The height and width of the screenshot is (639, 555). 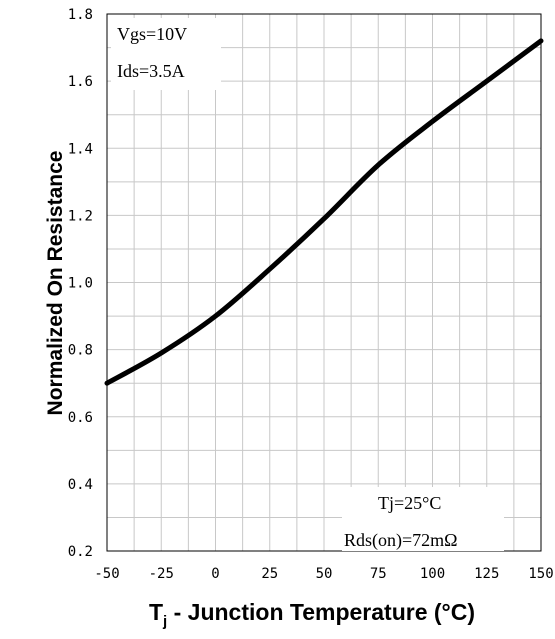 I want to click on x-tick-labels: -50 -25 0 25 50 75 100 125 150, so click(x=323, y=574).